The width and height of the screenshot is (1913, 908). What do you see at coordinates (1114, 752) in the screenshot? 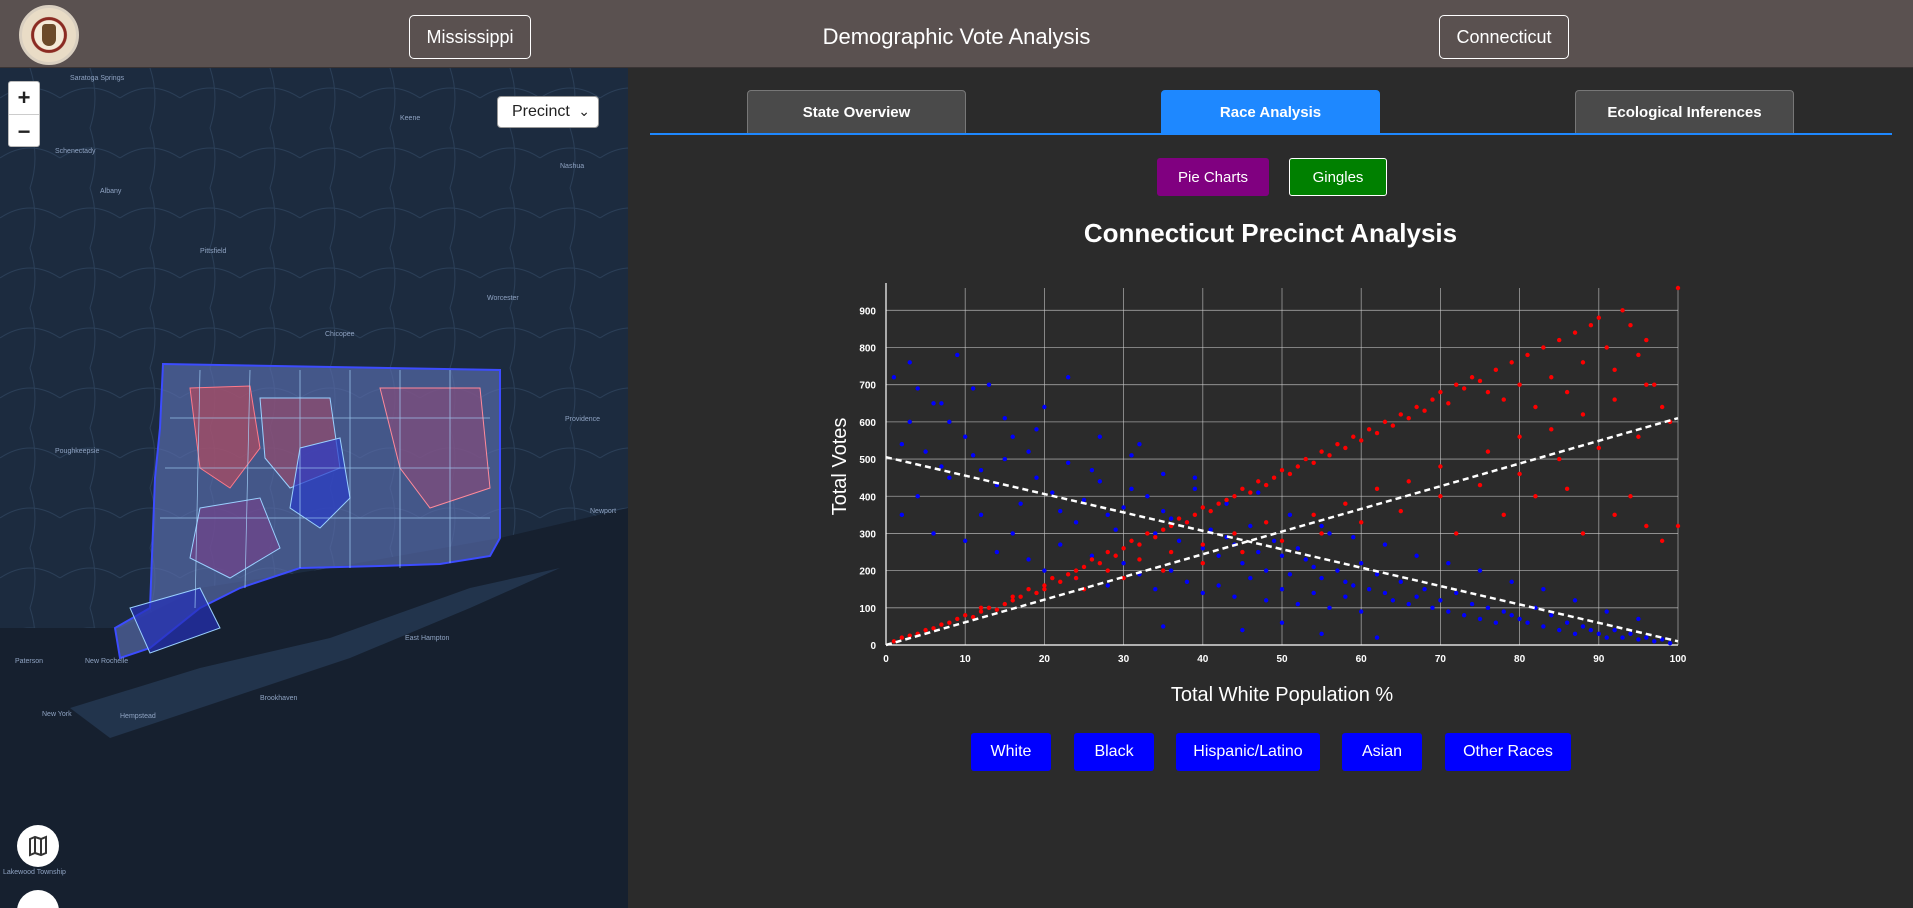
I see `race-button-black: Black` at bounding box center [1114, 752].